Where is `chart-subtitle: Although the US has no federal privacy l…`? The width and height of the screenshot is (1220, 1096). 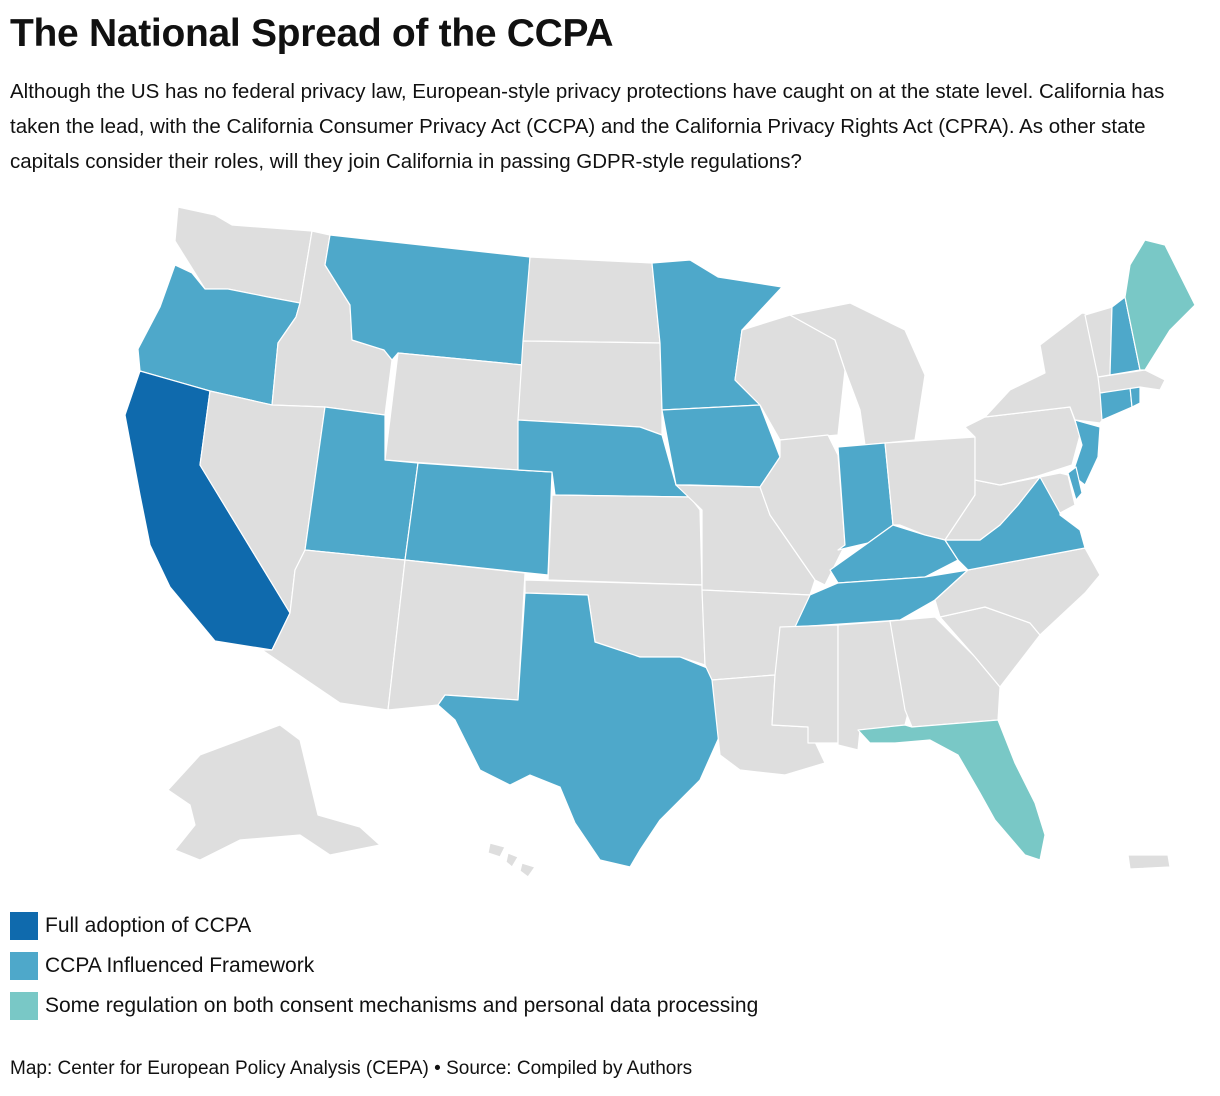
chart-subtitle: Although the US has no federal privacy l… is located at coordinates (587, 126).